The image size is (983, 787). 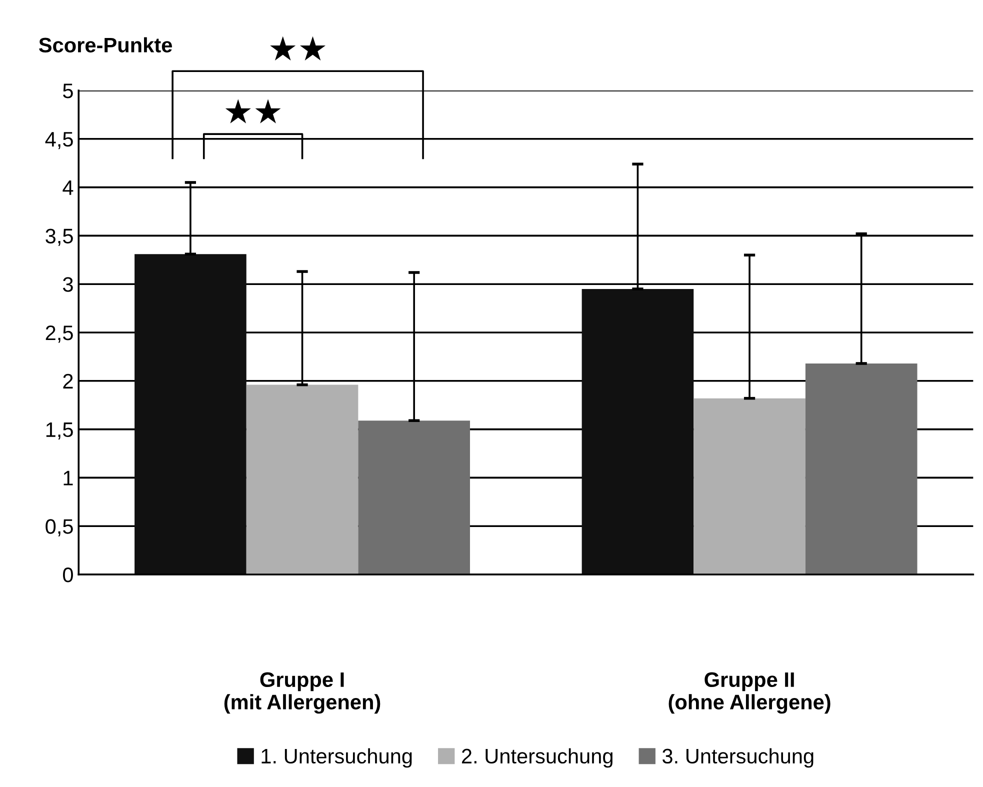 What do you see at coordinates (59, 141) in the screenshot?
I see `y-tick-label: 4,5` at bounding box center [59, 141].